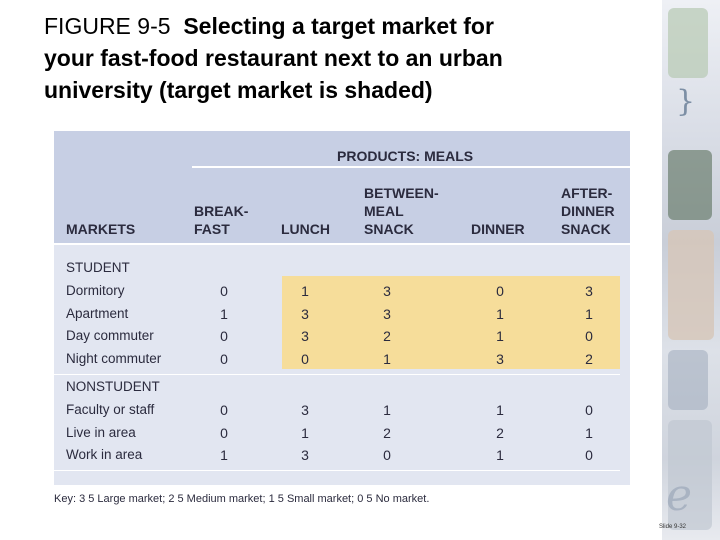 The width and height of the screenshot is (720, 540). What do you see at coordinates (110, 409) in the screenshot?
I see `market-row-label: Faculty or staff` at bounding box center [110, 409].